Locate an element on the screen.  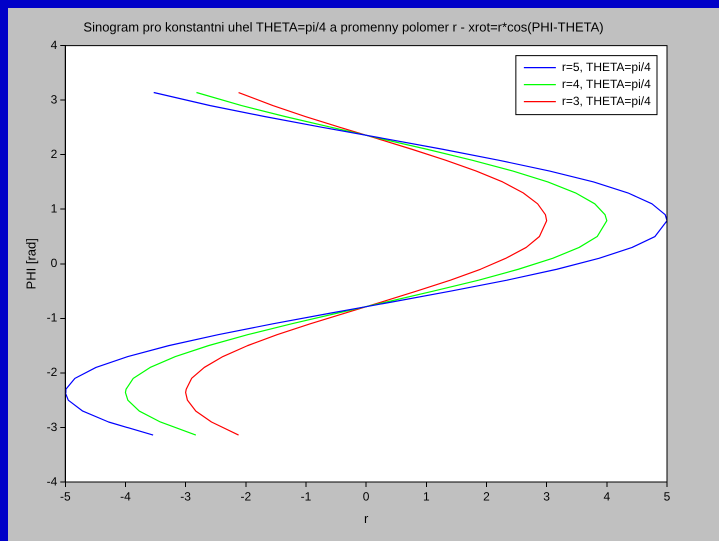
x-tick-label: -5 is located at coordinates (65, 497).